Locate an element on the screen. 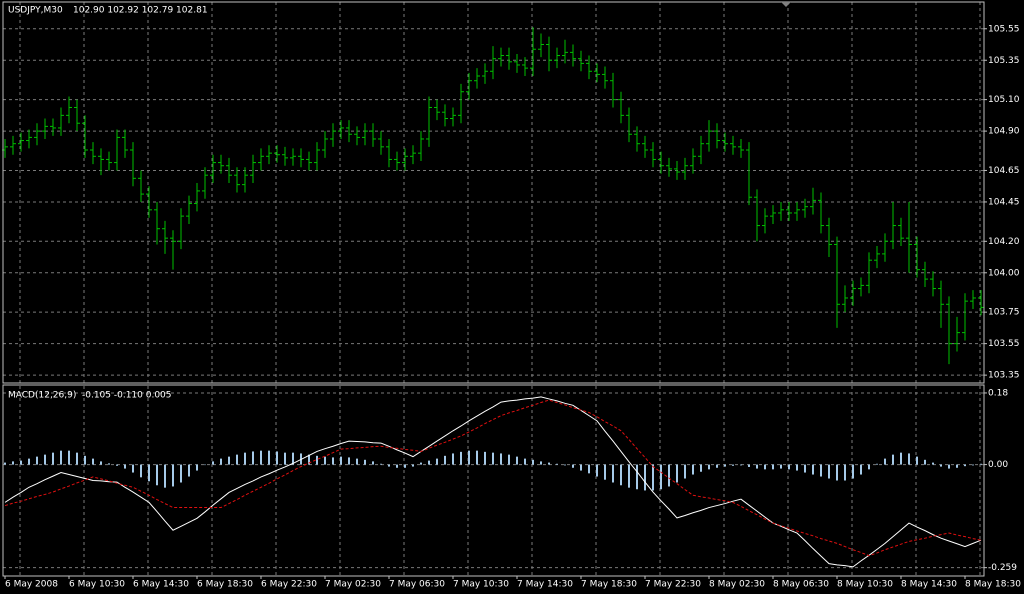 The height and width of the screenshot is (594, 1024). x-tick-label: 6 May 18:30 is located at coordinates (225, 585).